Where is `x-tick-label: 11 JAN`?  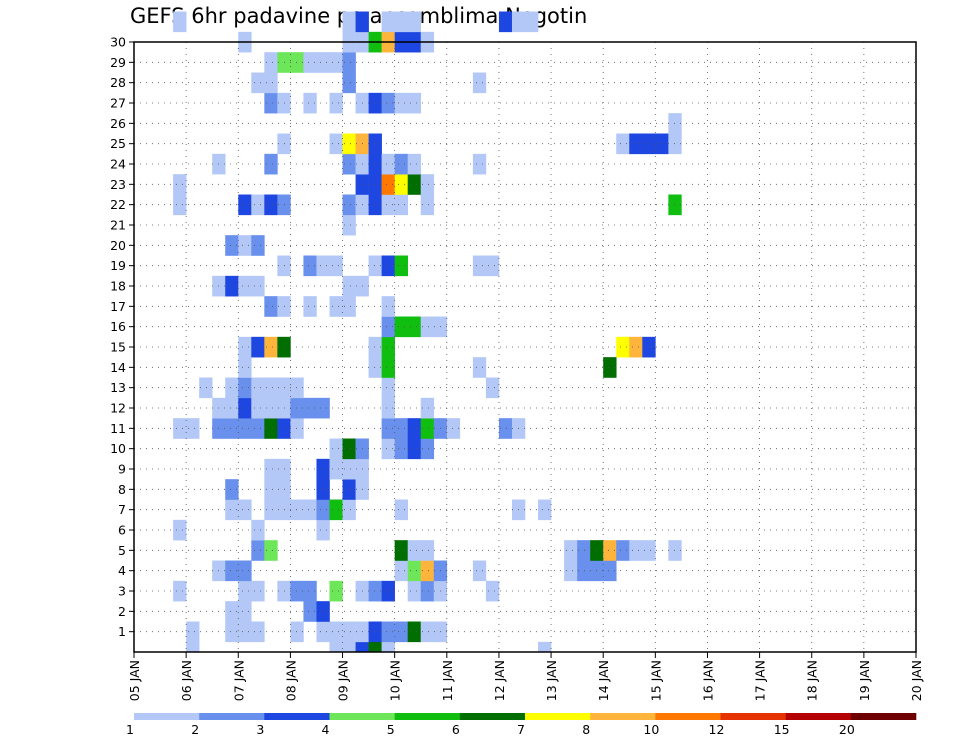
x-tick-label: 11 JAN is located at coordinates (447, 680).